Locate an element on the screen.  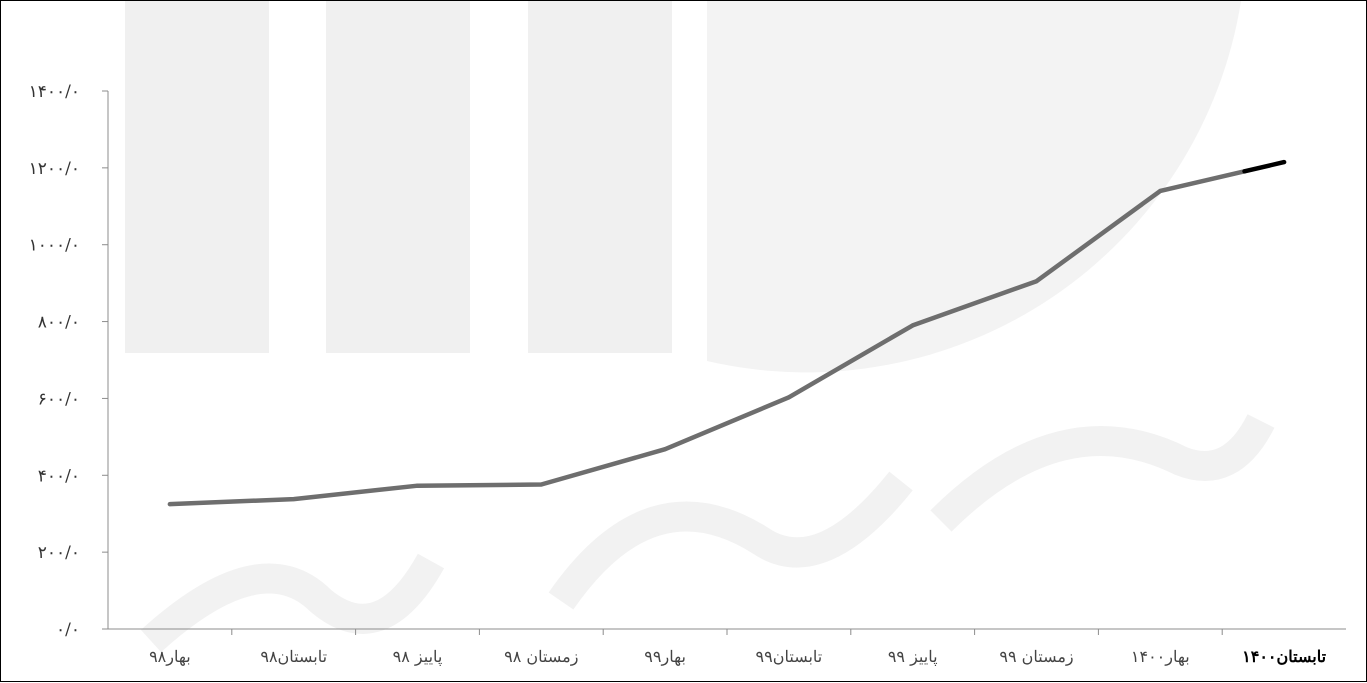
y-tick-label: ۱۰۰۰/۰ is located at coordinates (54, 246).